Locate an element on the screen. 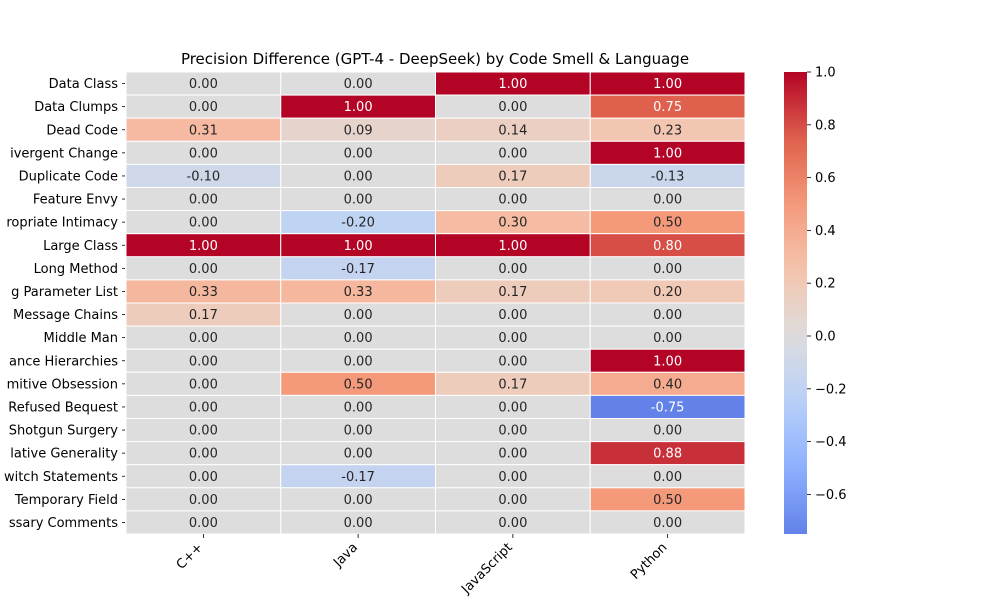 Image resolution: width=1000 pixels, height=600 pixels. colorbar-tick-label: 0.0 is located at coordinates (825, 337).